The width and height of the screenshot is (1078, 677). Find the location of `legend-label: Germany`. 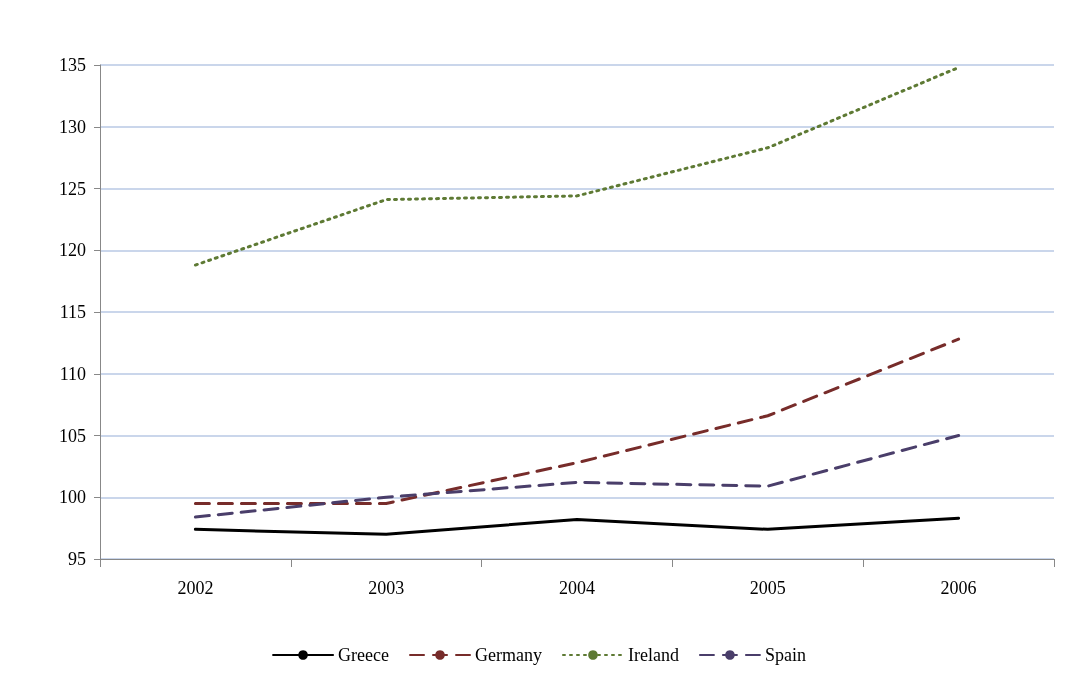

legend-label: Germany is located at coordinates (508, 655).